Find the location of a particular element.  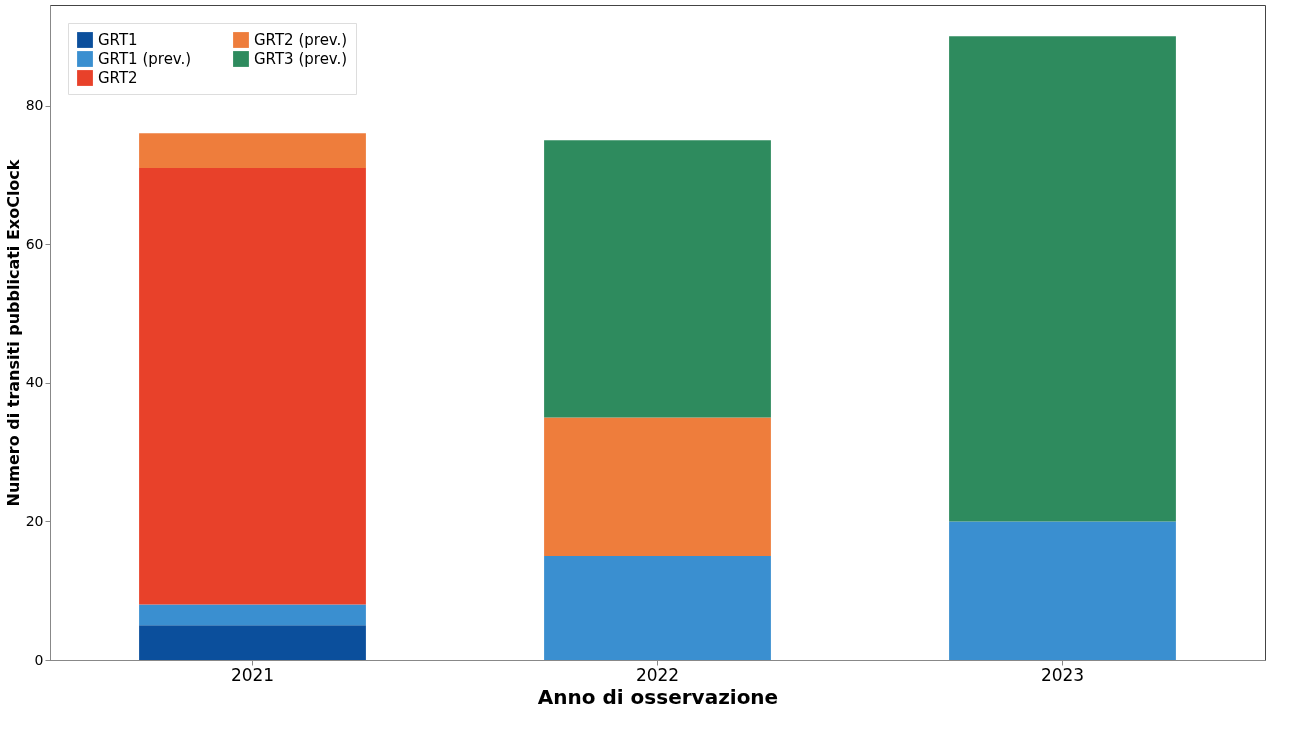

legend-label: GRT1 is located at coordinates (118, 40).